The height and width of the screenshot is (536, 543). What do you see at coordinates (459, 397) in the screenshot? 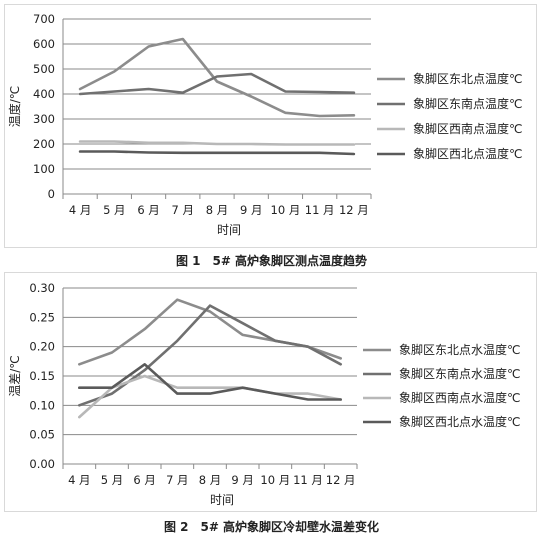
I see `chart-2-legend-label: 象脚区西南点水温度℃` at bounding box center [459, 397].